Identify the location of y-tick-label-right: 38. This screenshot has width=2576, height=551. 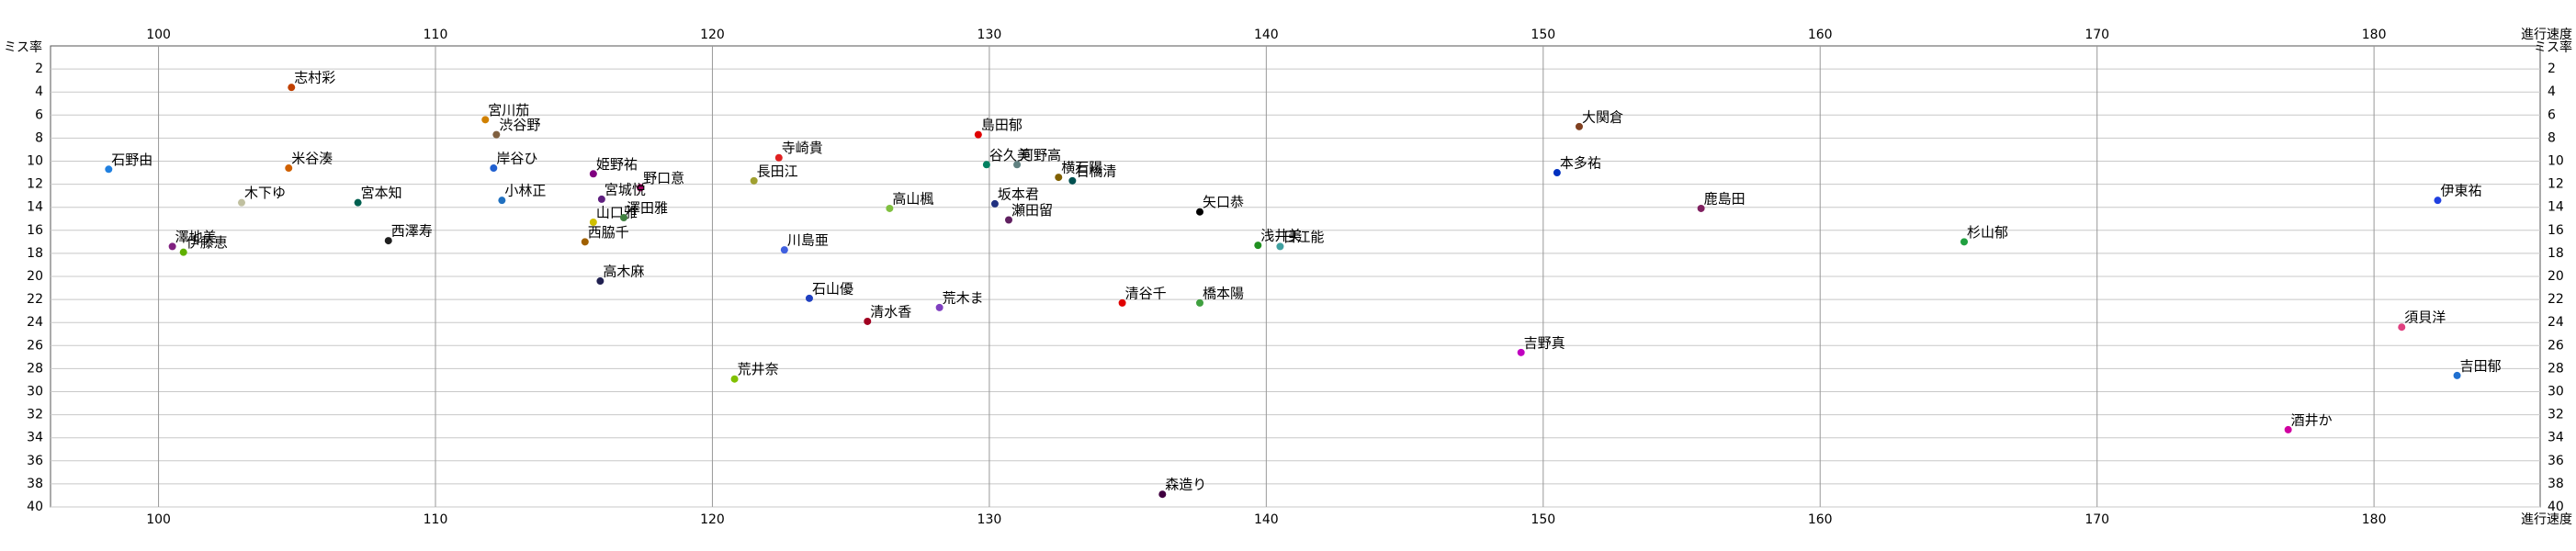
(2556, 484).